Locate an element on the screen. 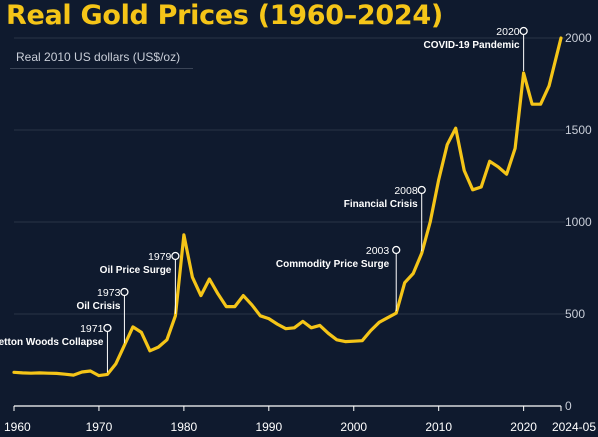 The width and height of the screenshot is (598, 437). y-tick-label: 2000 is located at coordinates (578, 38).